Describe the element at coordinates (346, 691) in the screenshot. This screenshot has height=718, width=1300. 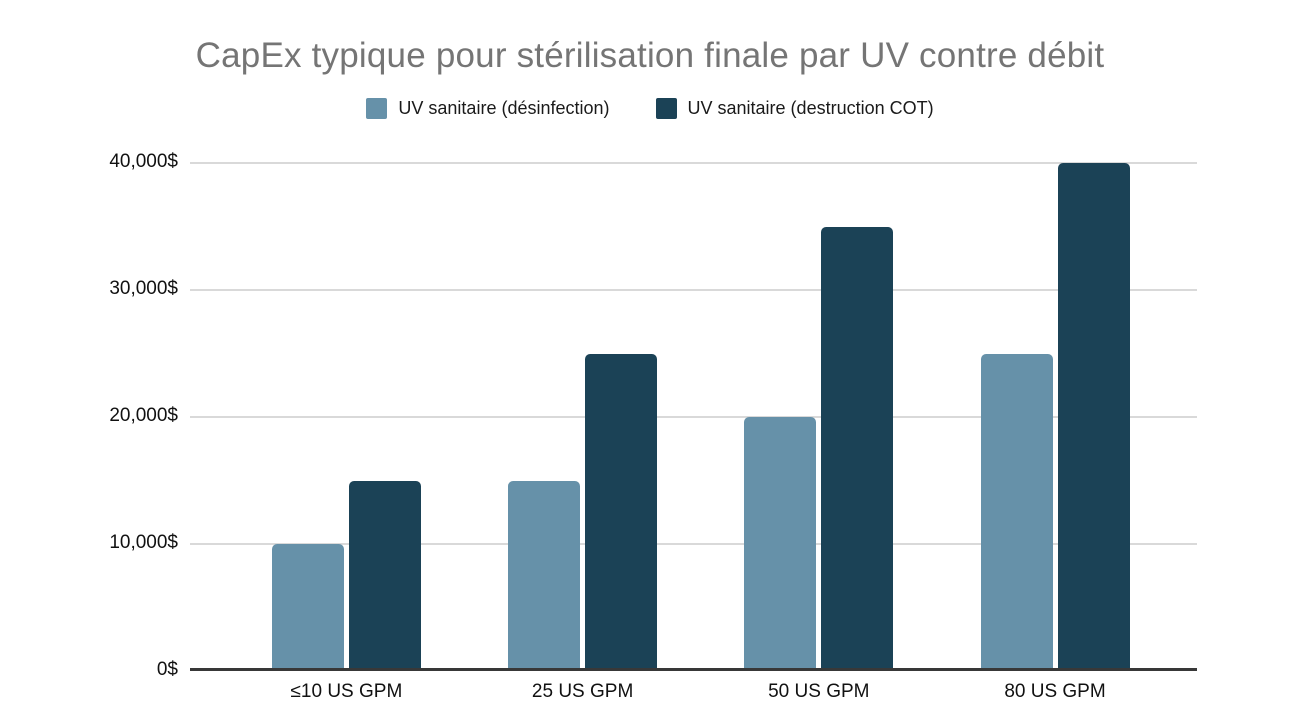
I see `x-axis-tick-label: ≤10 US GPM` at that location.